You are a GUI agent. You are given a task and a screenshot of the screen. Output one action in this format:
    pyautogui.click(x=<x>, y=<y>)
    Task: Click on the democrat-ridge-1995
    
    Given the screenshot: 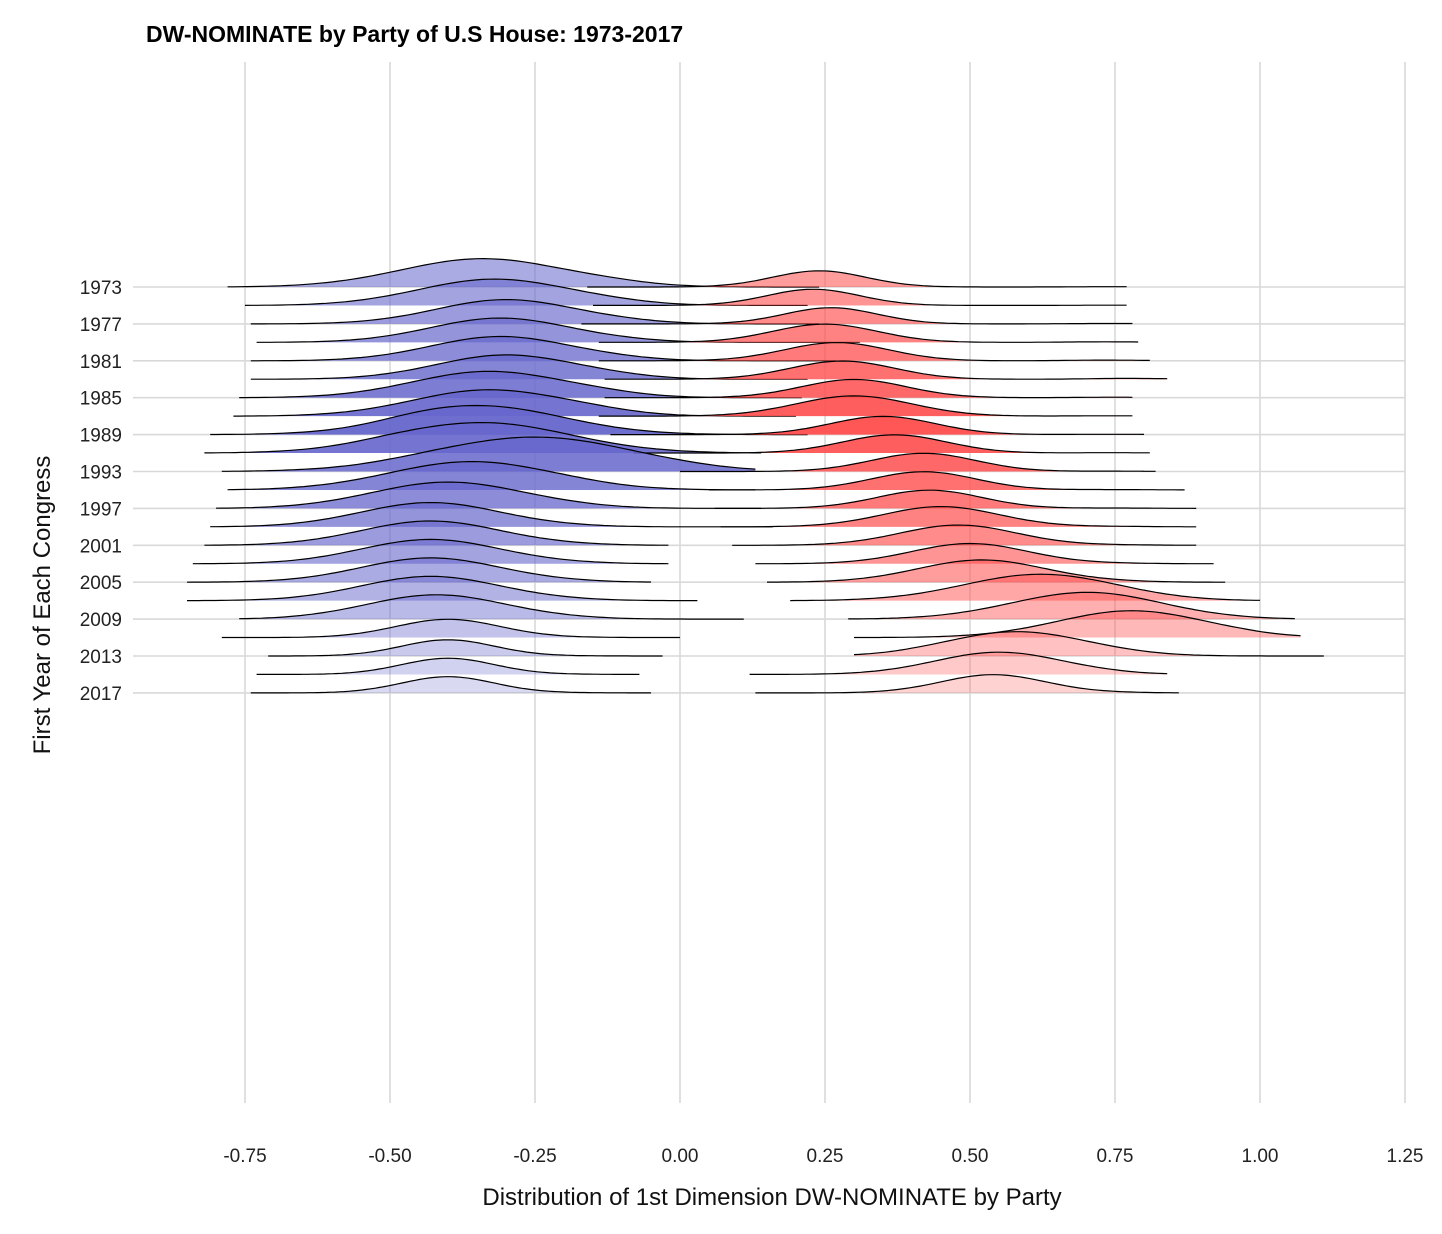 What is the action you would take?
    pyautogui.click(x=491, y=476)
    